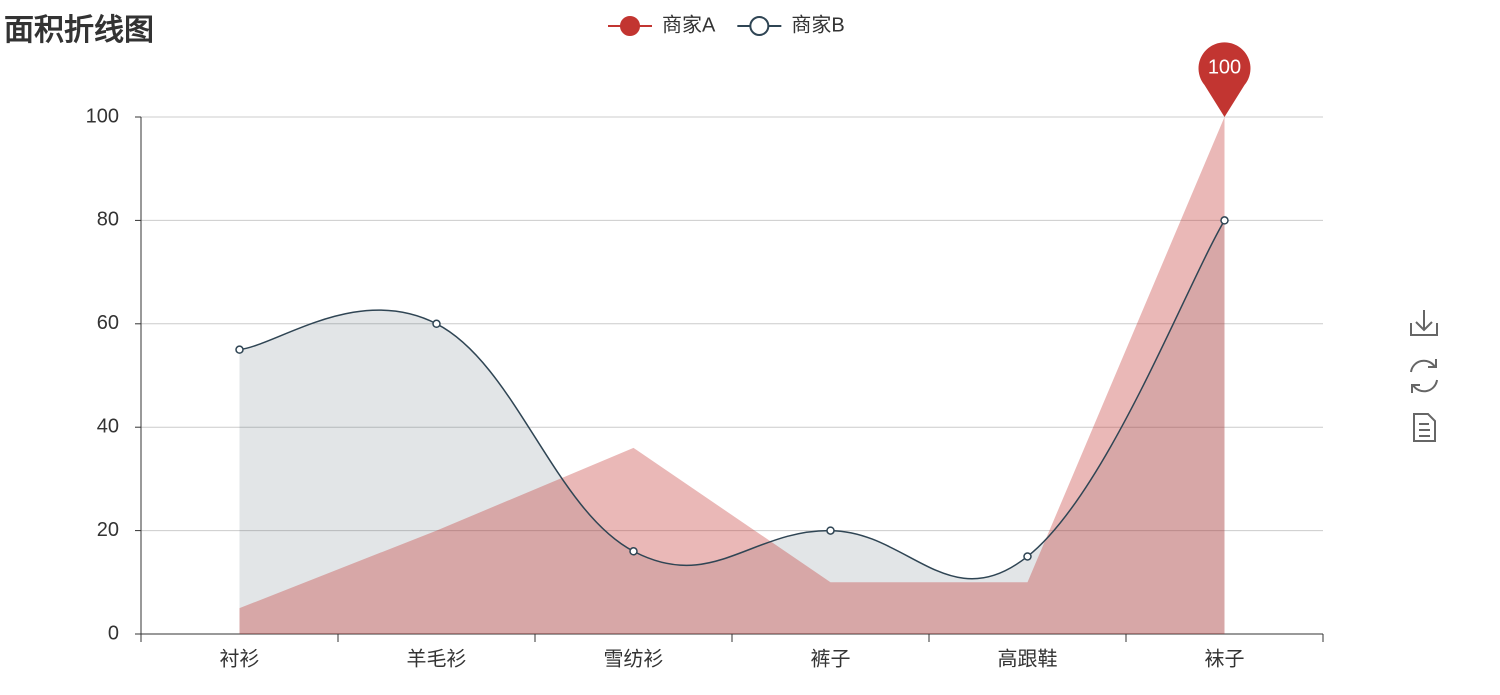  Describe the element at coordinates (634, 658) in the screenshot. I see `x-tick-label: 雪纺衫` at that location.